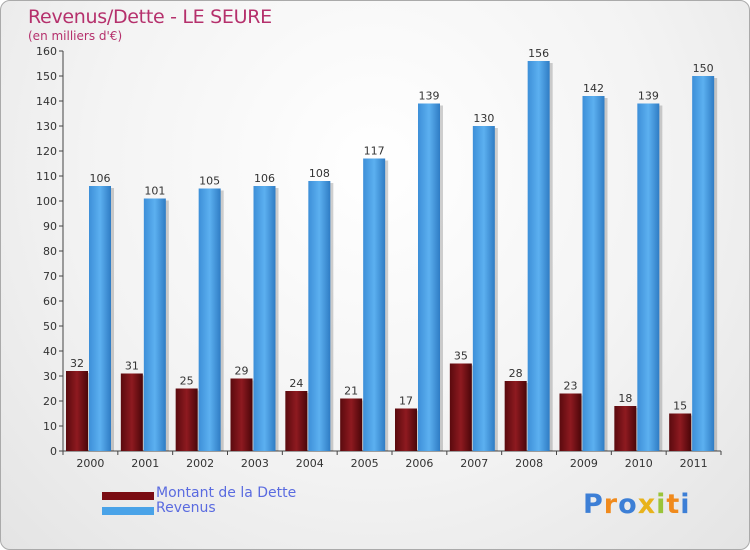 The image size is (750, 550). I want to click on legend-label-revenus: Revenus, so click(186, 508).